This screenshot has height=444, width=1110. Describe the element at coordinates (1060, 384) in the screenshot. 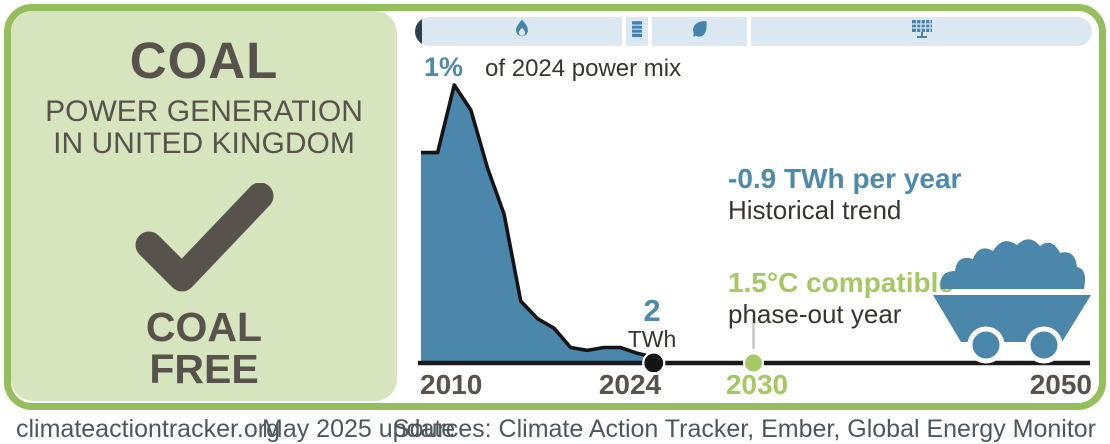

I see `tick-2050: 2050` at that location.